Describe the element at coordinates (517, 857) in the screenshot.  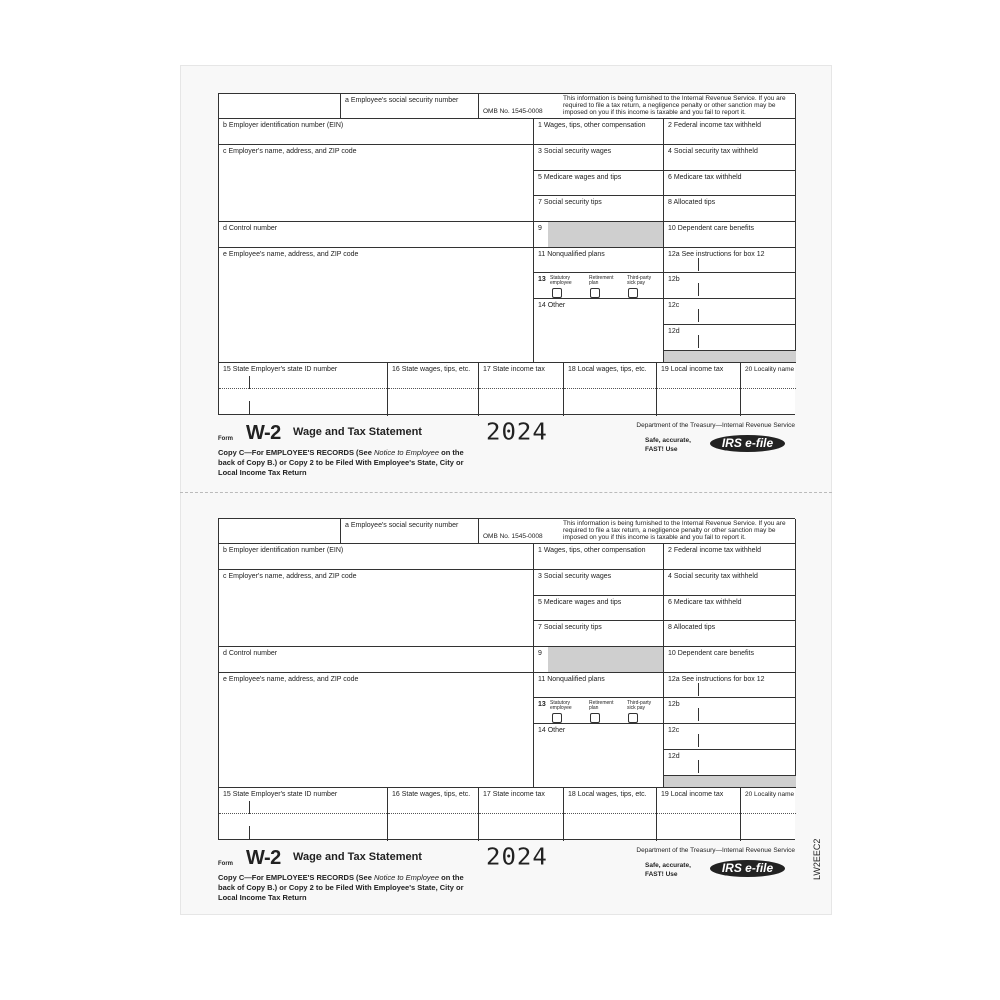
I see `tax-year: 2024` at that location.